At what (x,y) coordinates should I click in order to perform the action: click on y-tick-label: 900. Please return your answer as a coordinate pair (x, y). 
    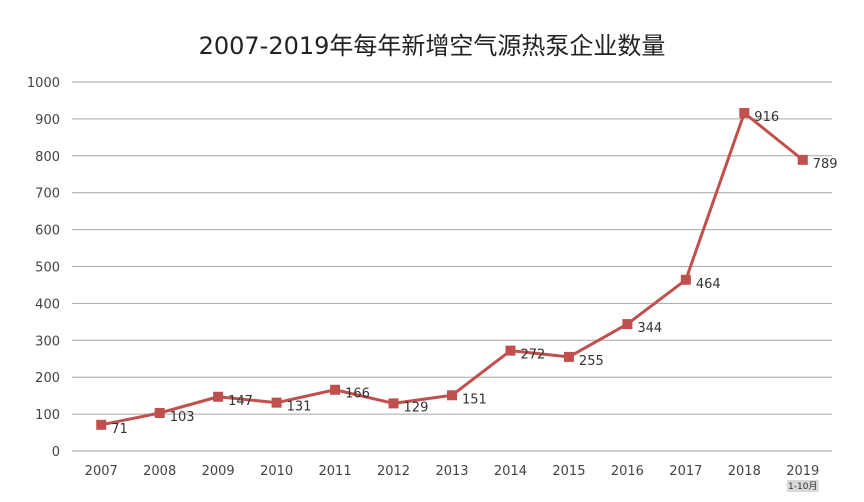
    Looking at the image, I should click on (47, 120).